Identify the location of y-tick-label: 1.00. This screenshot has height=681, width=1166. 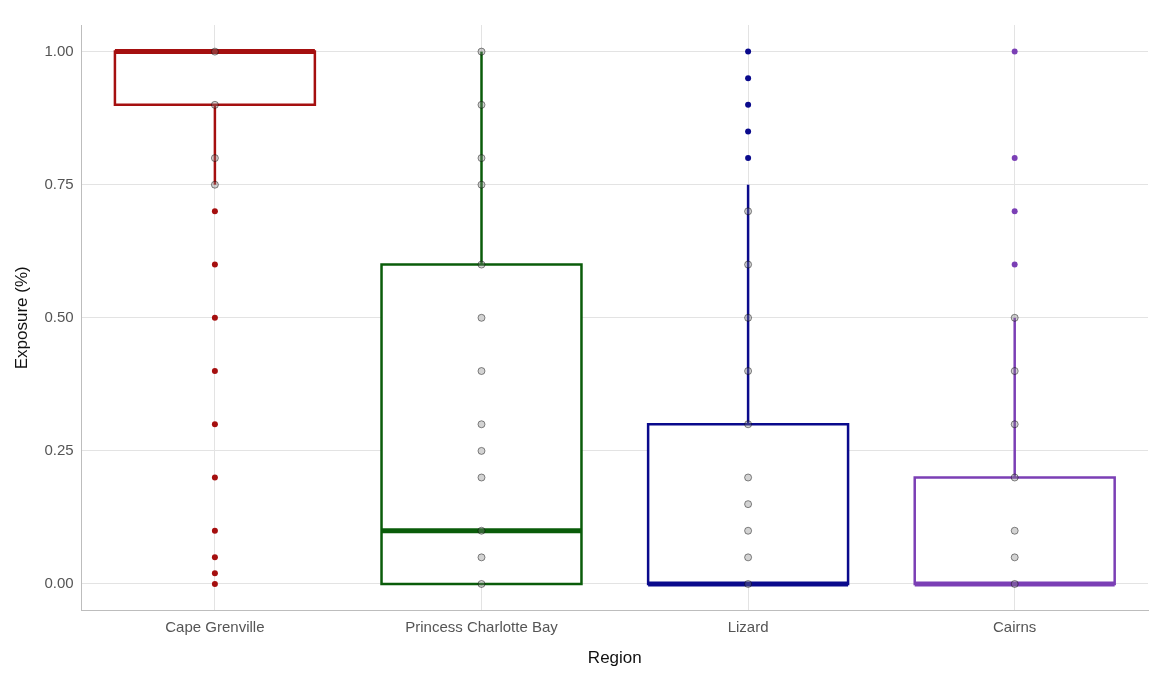
(59, 50).